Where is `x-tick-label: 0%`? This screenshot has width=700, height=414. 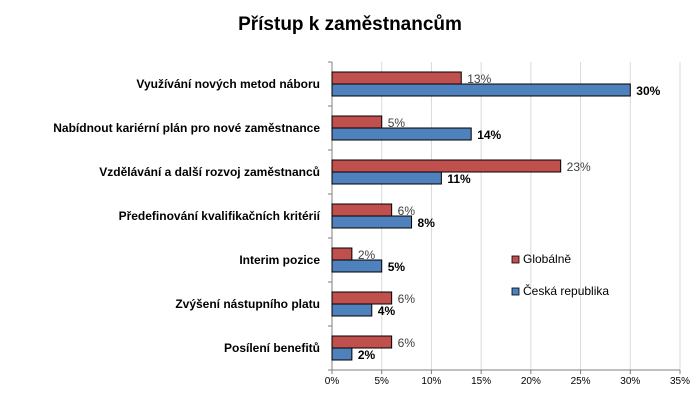 x-tick-label: 0% is located at coordinates (332, 381).